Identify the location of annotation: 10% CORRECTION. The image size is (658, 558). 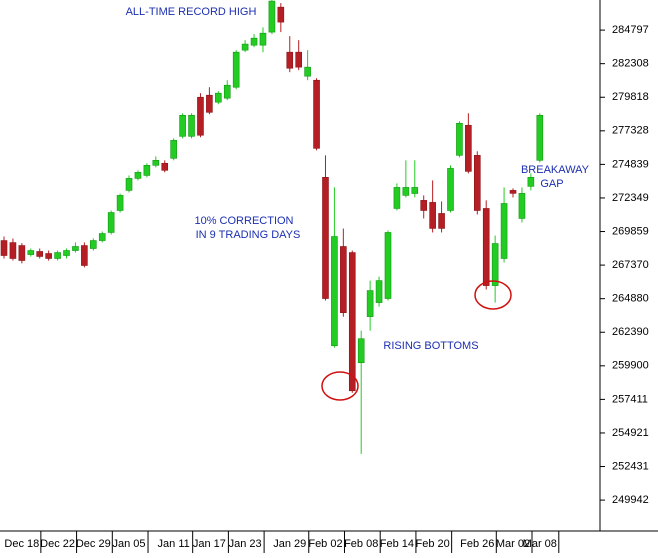
(243, 221).